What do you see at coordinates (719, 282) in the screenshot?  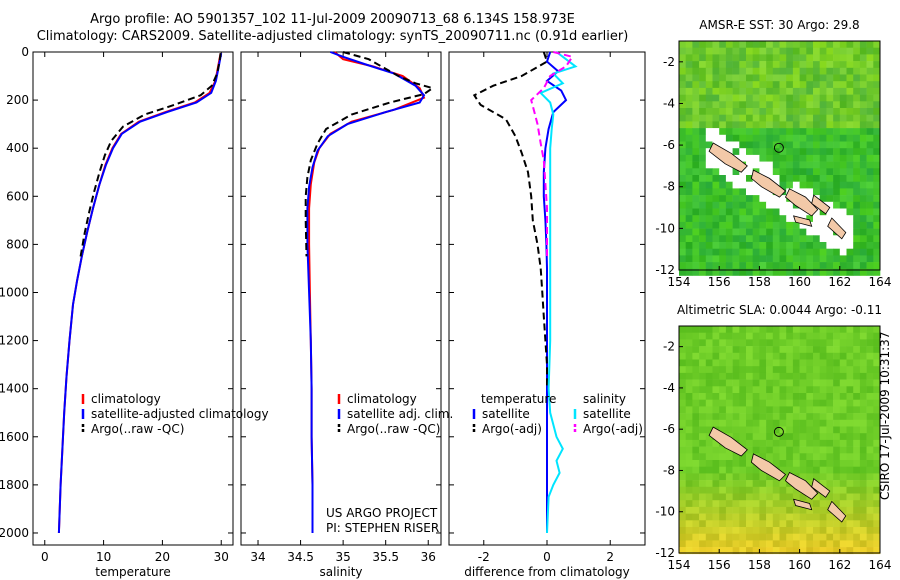 I see `x-tick-label: 156` at bounding box center [719, 282].